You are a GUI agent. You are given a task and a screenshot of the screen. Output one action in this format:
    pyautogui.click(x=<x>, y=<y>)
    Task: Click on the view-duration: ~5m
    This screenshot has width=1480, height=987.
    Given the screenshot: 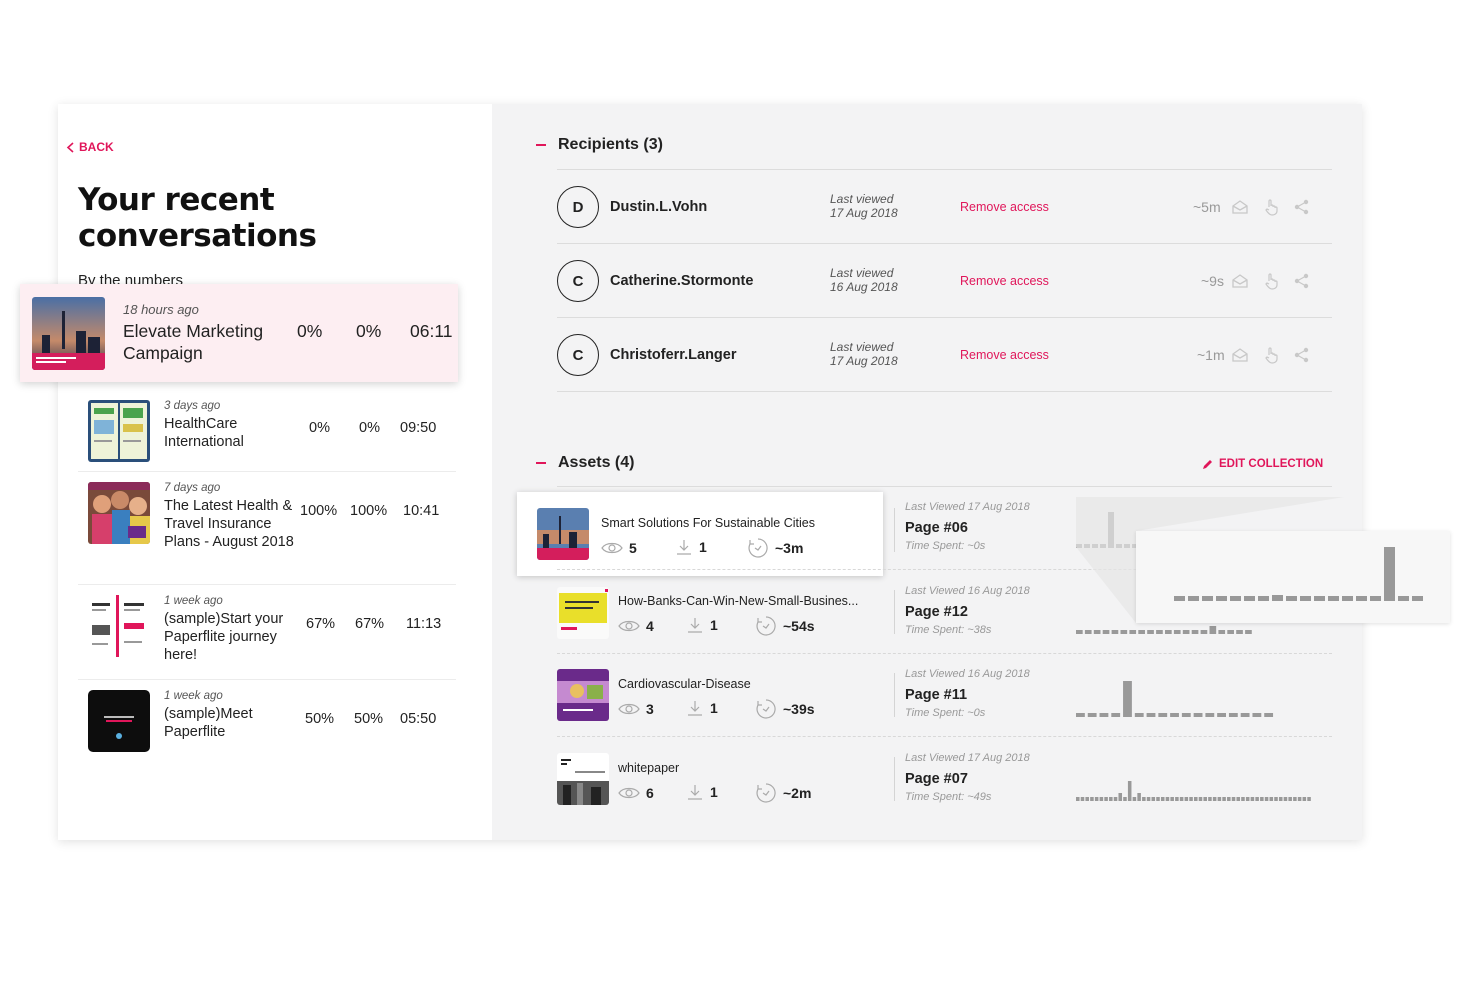 What is the action you would take?
    pyautogui.click(x=1207, y=207)
    